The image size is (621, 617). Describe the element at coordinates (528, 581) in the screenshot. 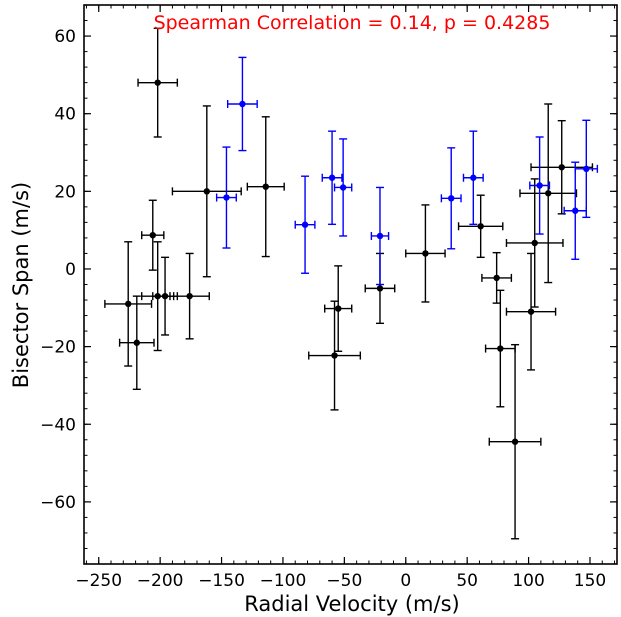

I see `x-tick-label: 100` at that location.